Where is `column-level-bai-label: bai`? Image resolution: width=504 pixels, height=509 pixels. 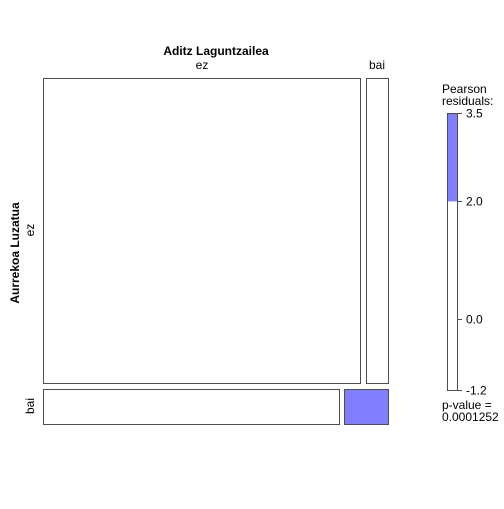 column-level-bai-label: bai is located at coordinates (377, 65).